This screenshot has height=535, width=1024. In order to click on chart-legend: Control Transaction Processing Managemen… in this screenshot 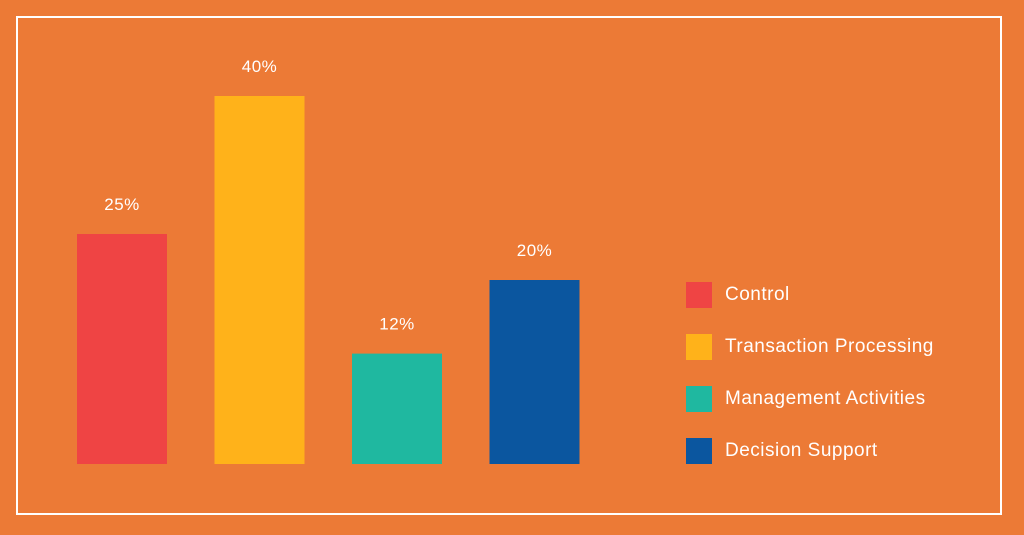, I will do `click(810, 386)`.